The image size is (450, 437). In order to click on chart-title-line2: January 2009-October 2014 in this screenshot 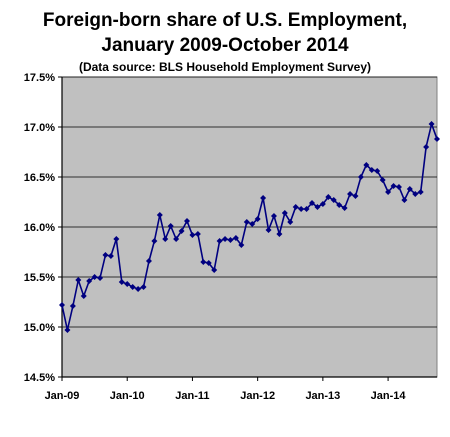, I will do `click(225, 45)`.